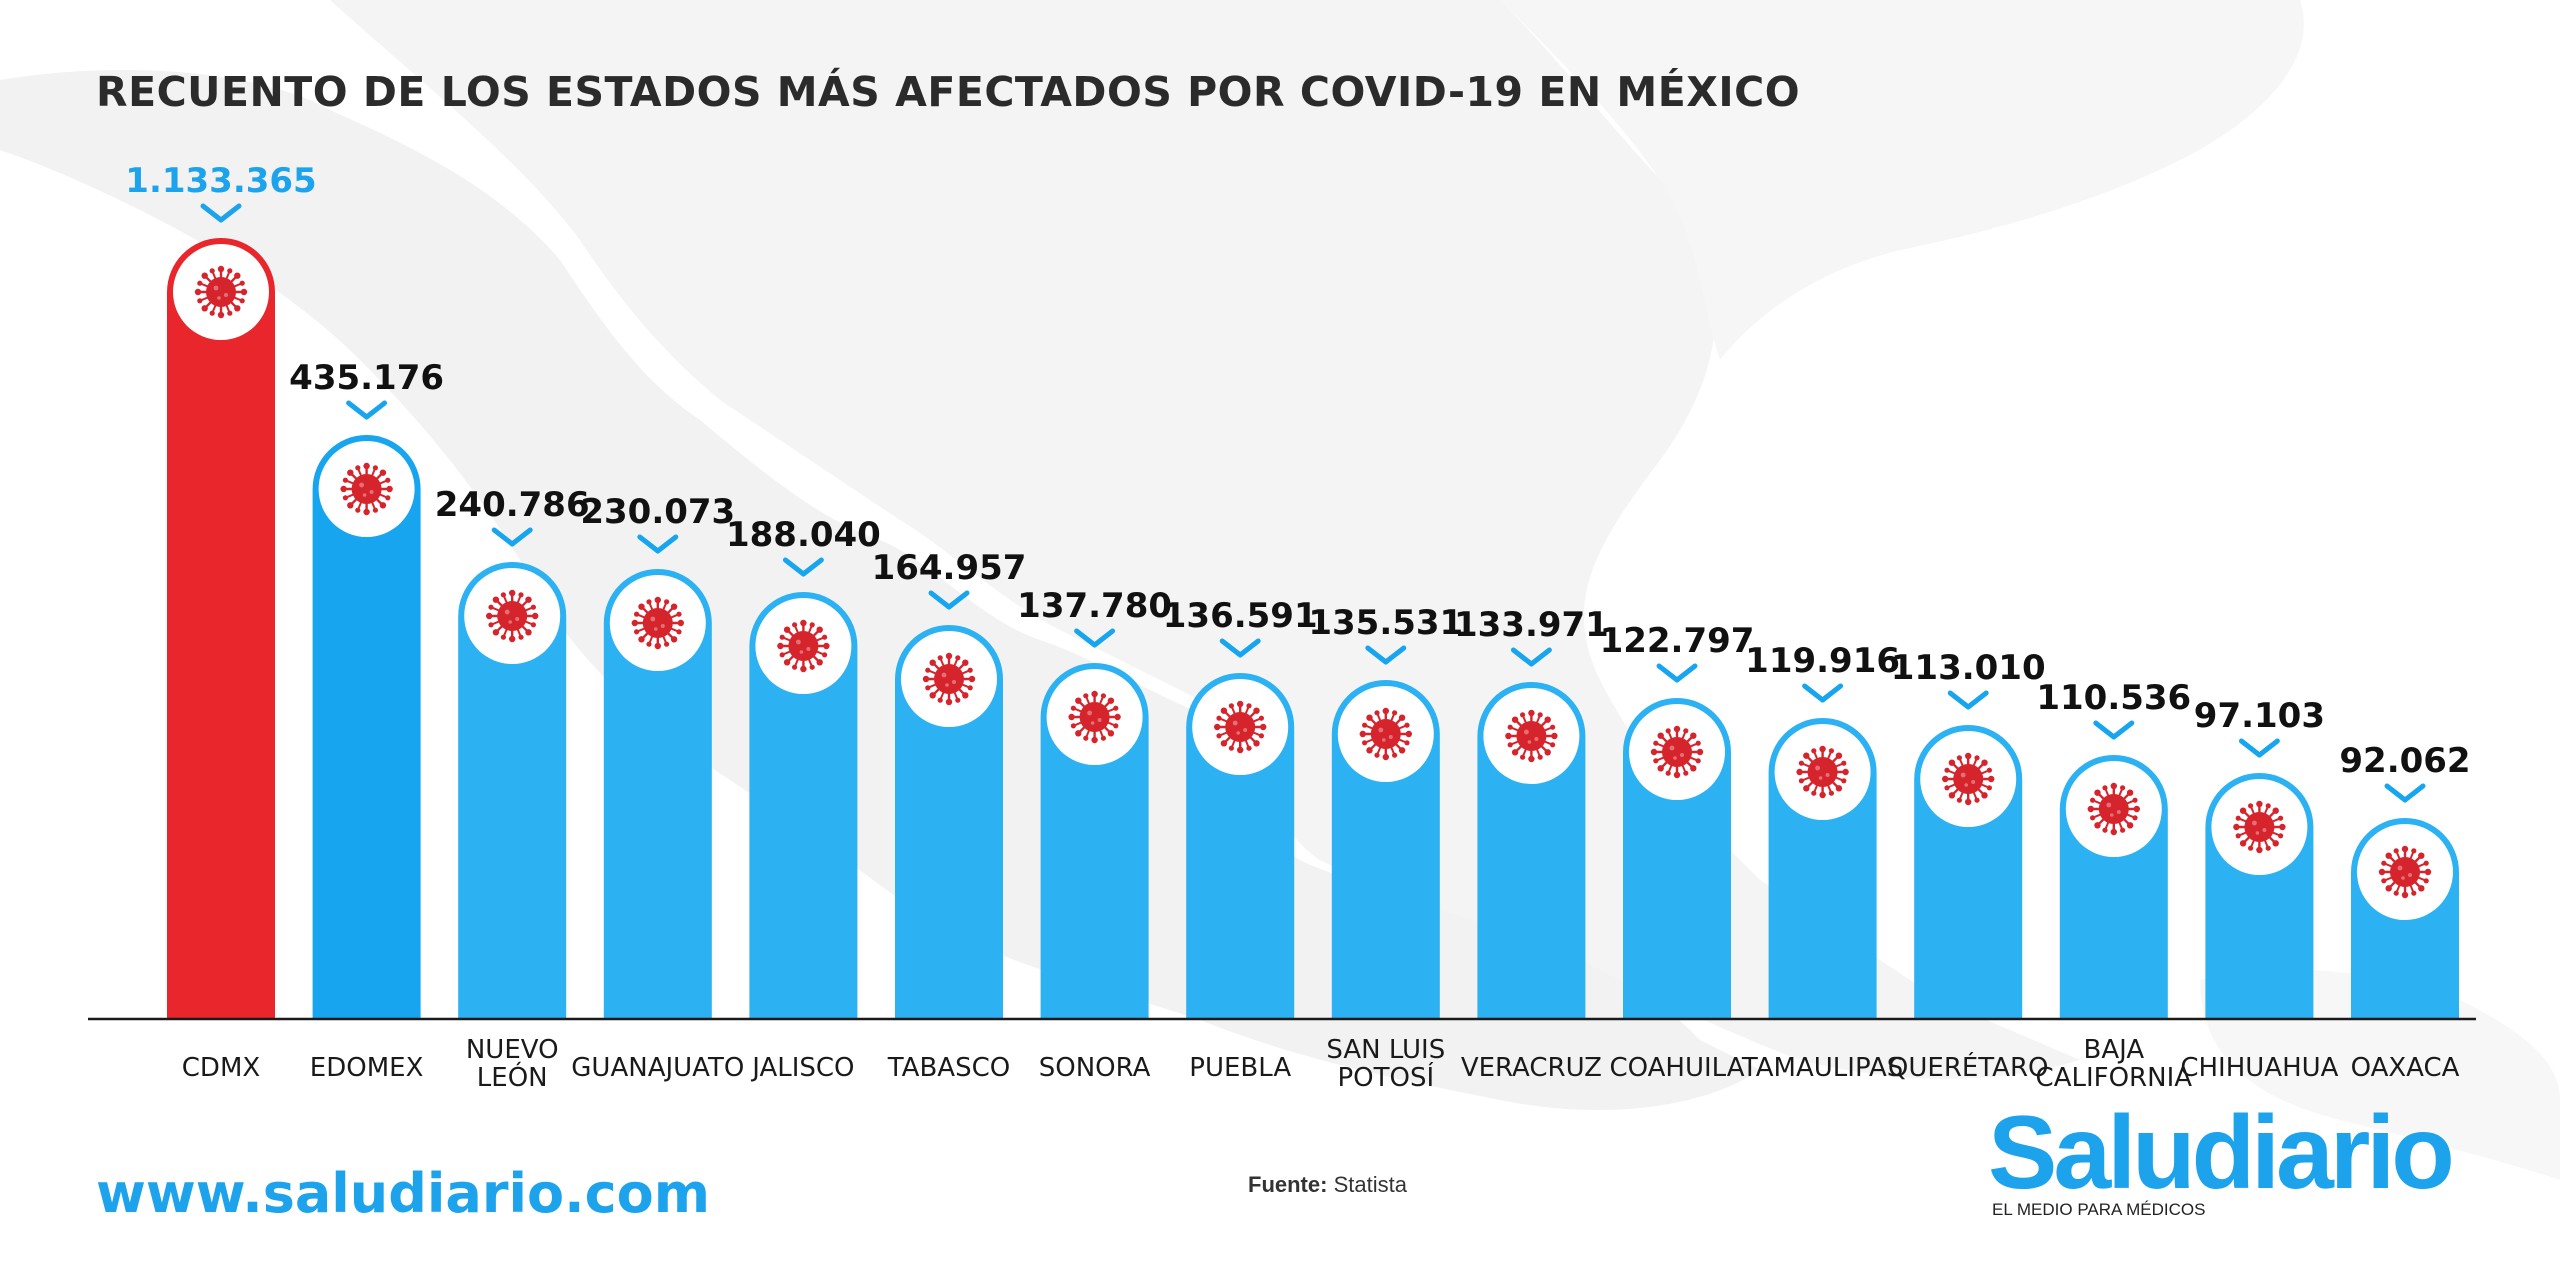  What do you see at coordinates (949, 568) in the screenshot?
I see `value-label: 164.957` at bounding box center [949, 568].